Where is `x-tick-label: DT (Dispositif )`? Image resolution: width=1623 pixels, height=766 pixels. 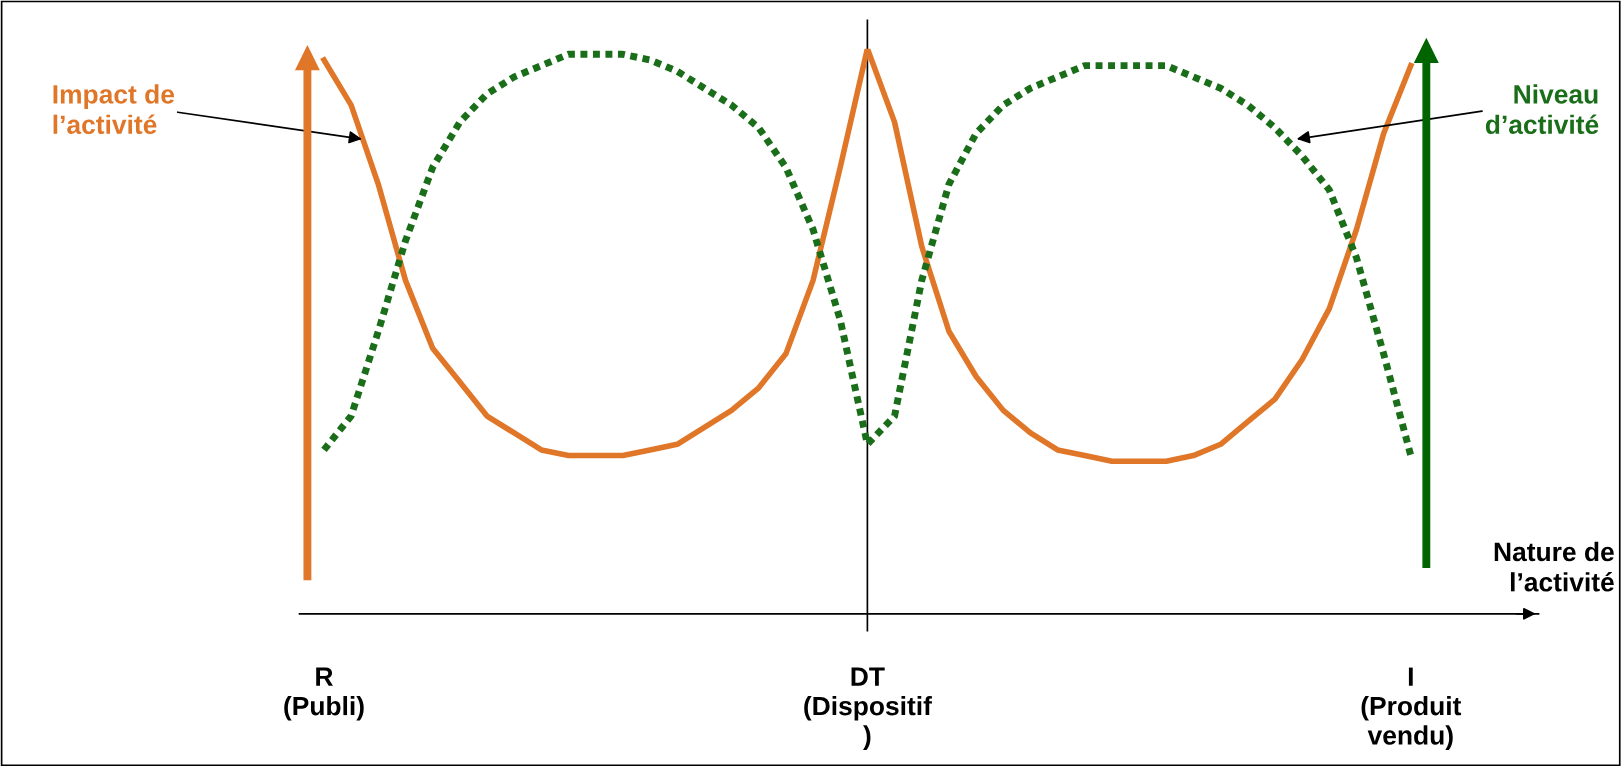 x-tick-label: DT (Dispositif ) is located at coordinates (868, 708).